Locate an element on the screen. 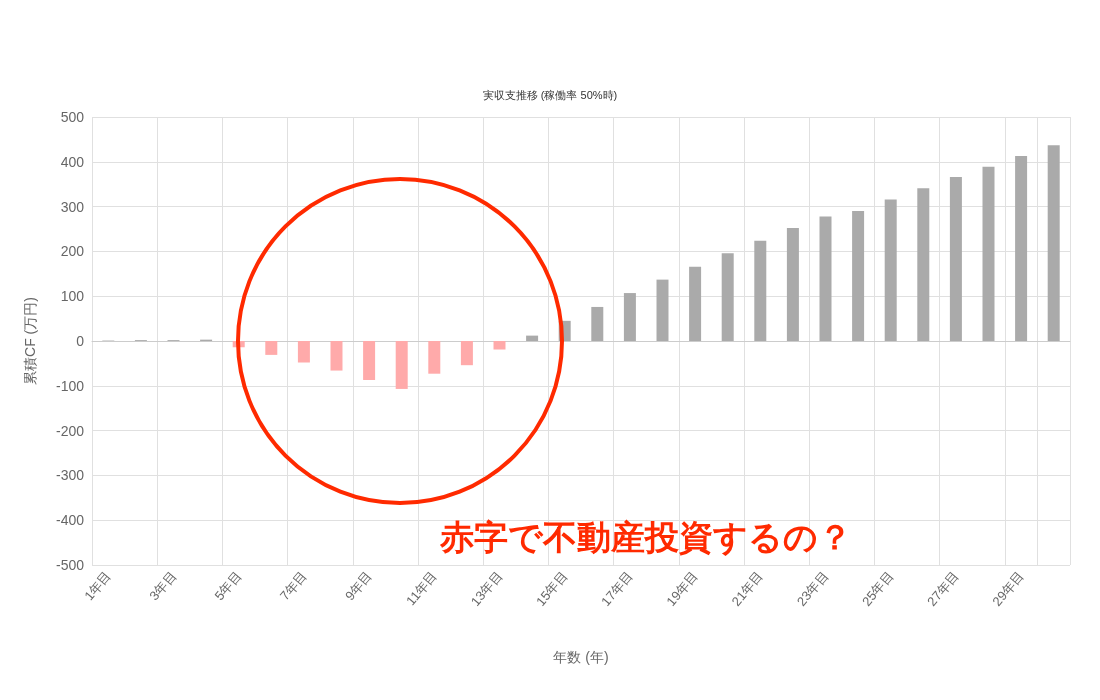 The width and height of the screenshot is (1100, 700). y-tick-label: -500 is located at coordinates (70, 565).